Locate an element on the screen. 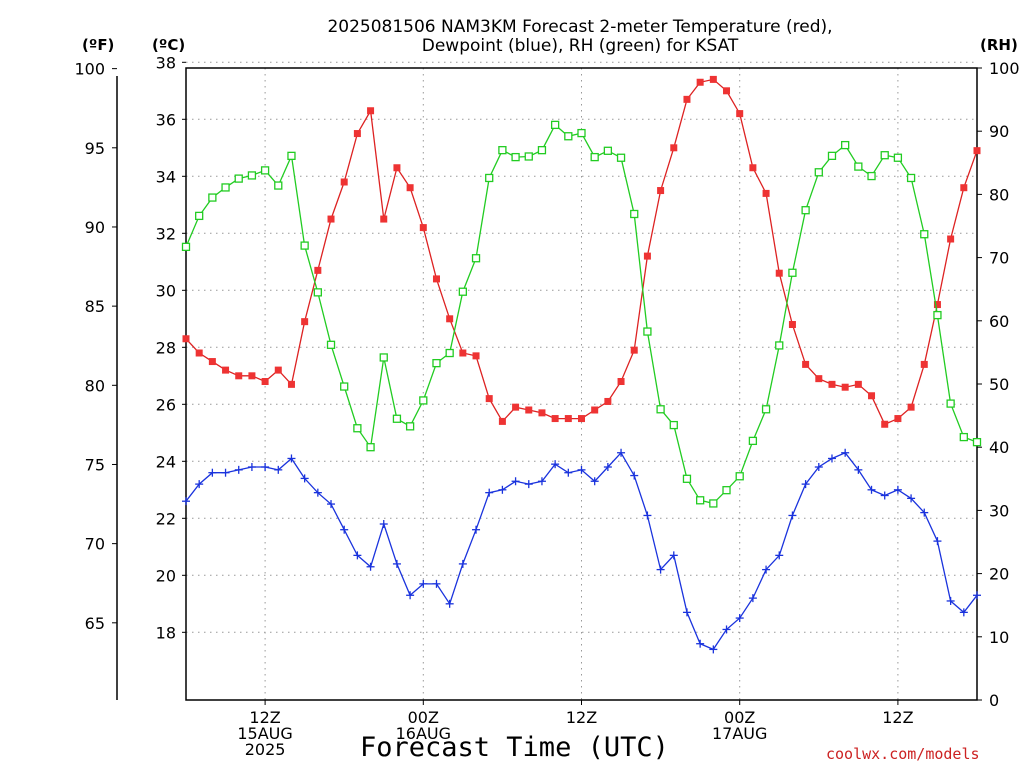 The image size is (1024, 768). fahrenheit-tick-label: 70 is located at coordinates (95, 544).